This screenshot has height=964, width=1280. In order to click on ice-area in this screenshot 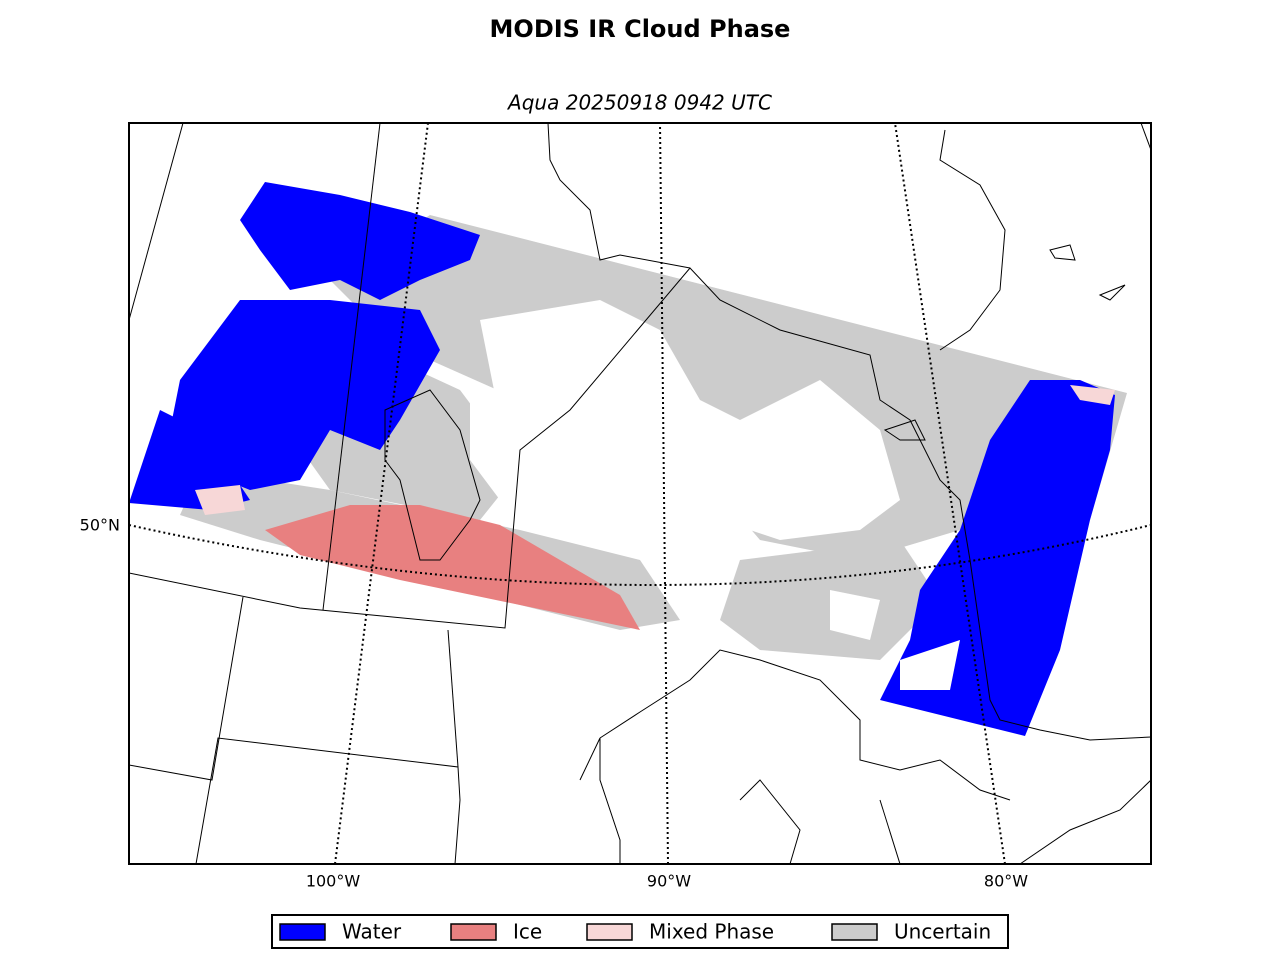, I will do `click(452, 567)`.